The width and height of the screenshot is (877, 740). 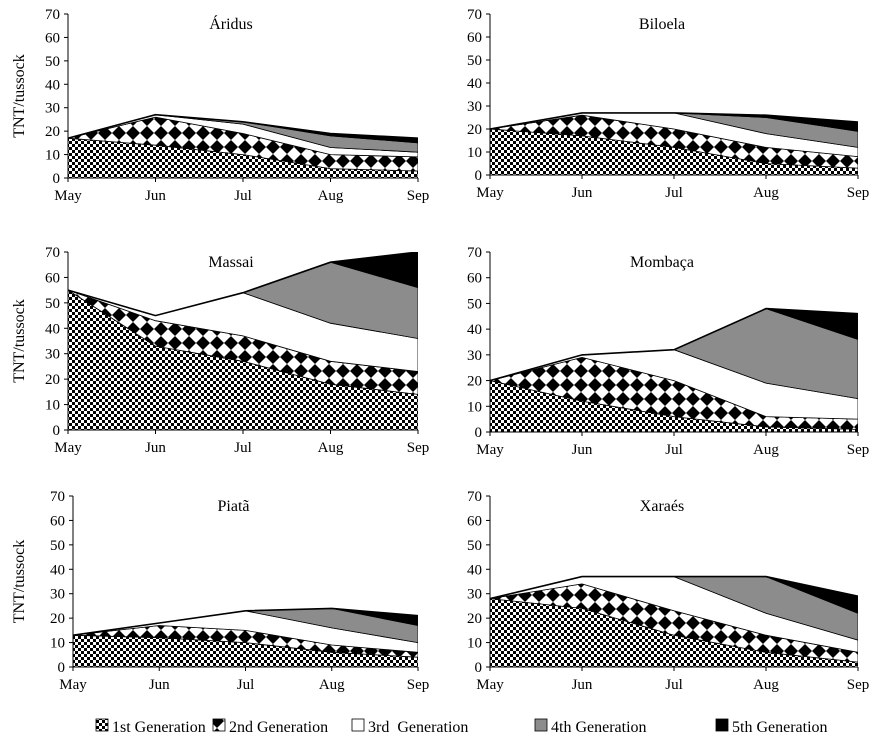 I want to click on legend-label-5: 5th Generation, so click(x=780, y=727).